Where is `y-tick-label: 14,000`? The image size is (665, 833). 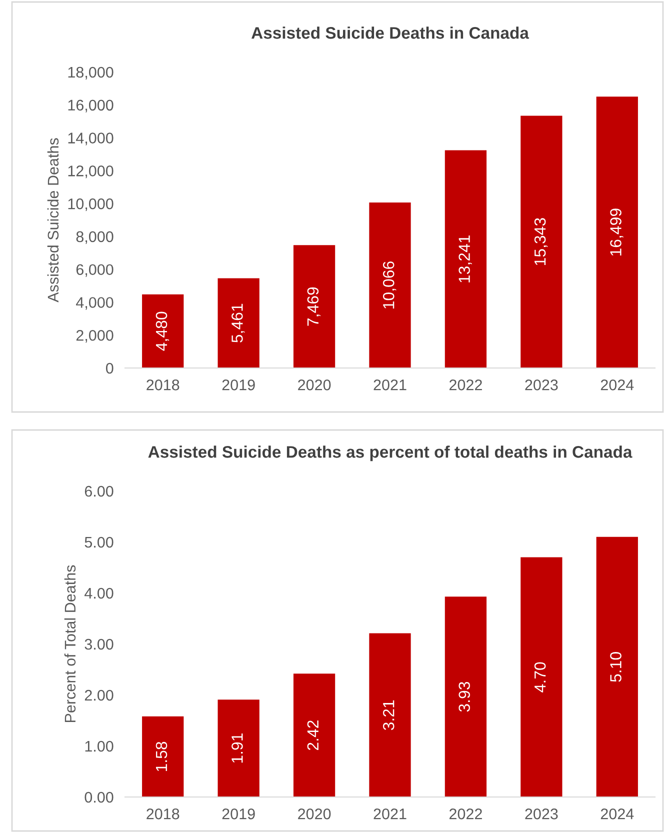 y-tick-label: 14,000 is located at coordinates (91, 139).